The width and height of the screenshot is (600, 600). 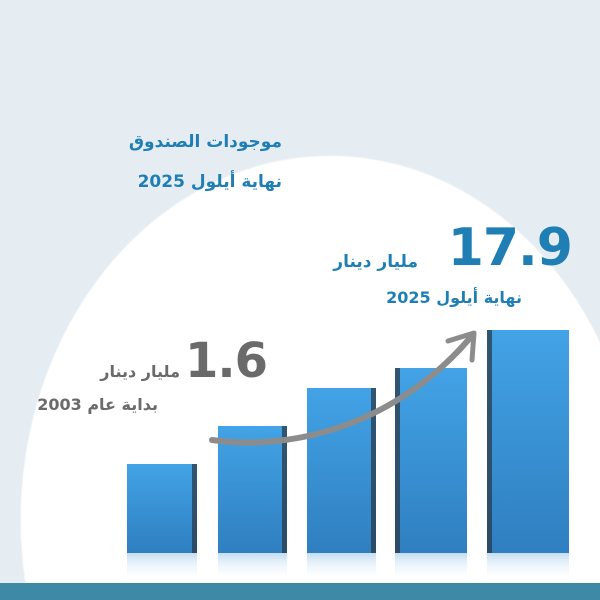 I want to click on end-amount: 17.9, so click(x=510, y=248).